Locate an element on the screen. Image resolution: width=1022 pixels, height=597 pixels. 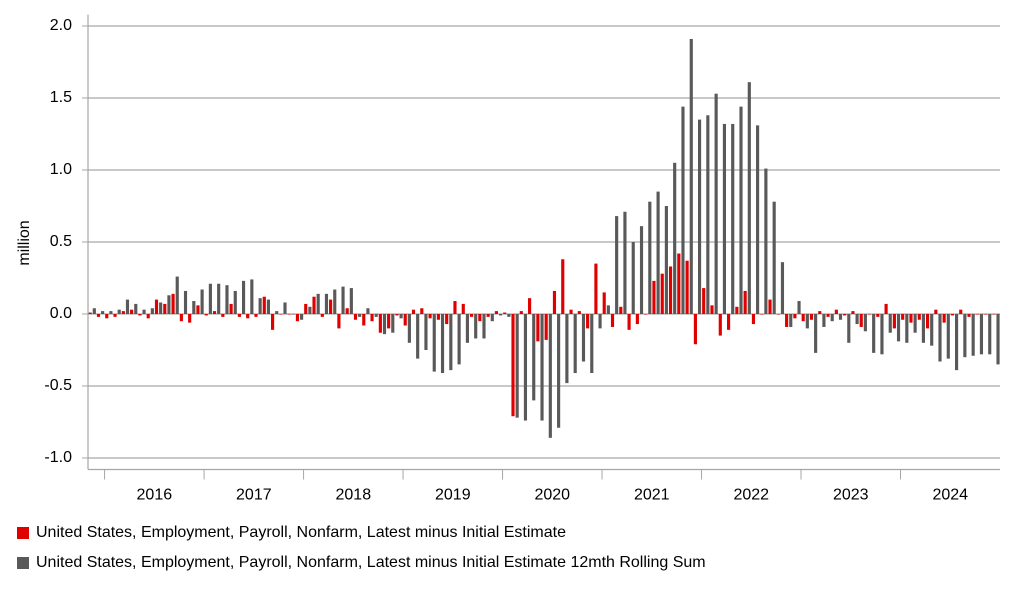
x-tick-label: 2017 is located at coordinates (254, 495).